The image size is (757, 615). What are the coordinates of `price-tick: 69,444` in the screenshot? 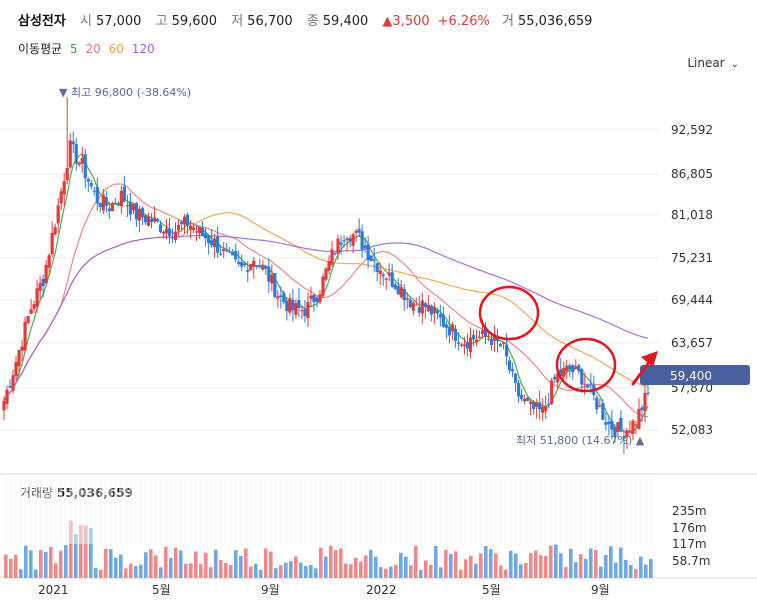 It's located at (692, 300).